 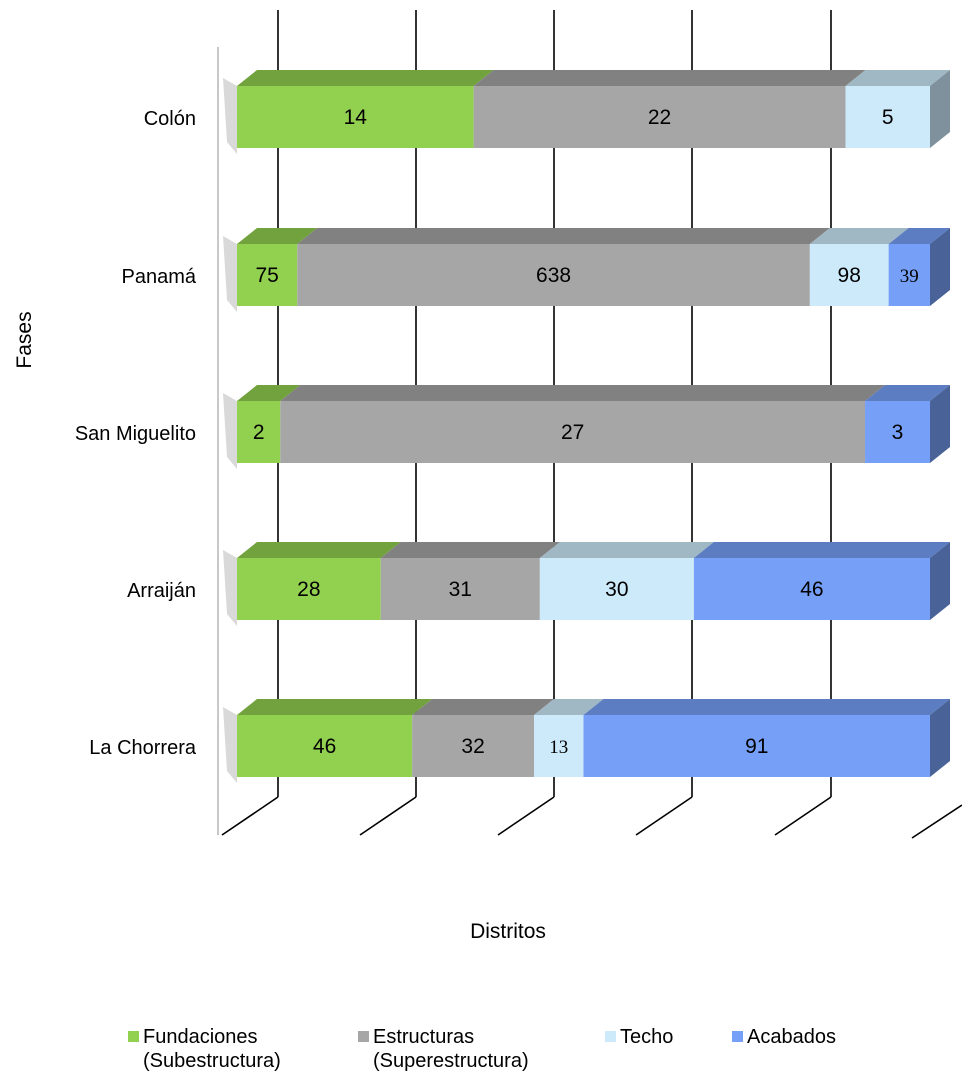 I want to click on data-label: 75, so click(x=266, y=275).